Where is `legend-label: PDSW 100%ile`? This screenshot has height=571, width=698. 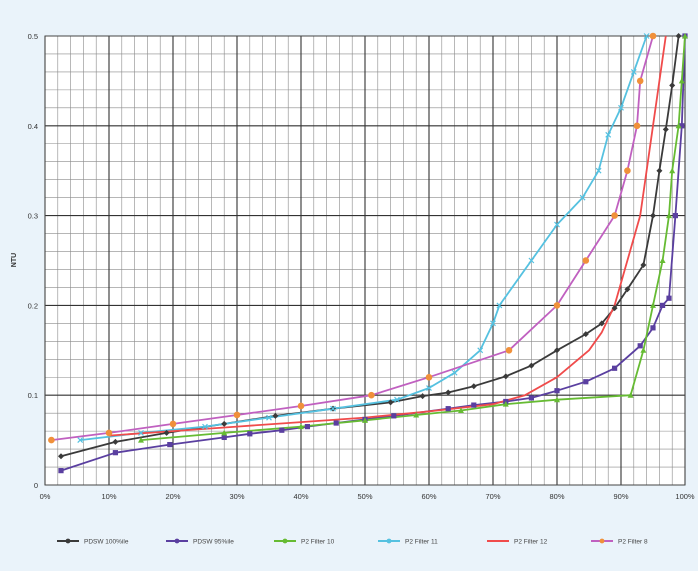 legend-label: PDSW 100%ile is located at coordinates (106, 542).